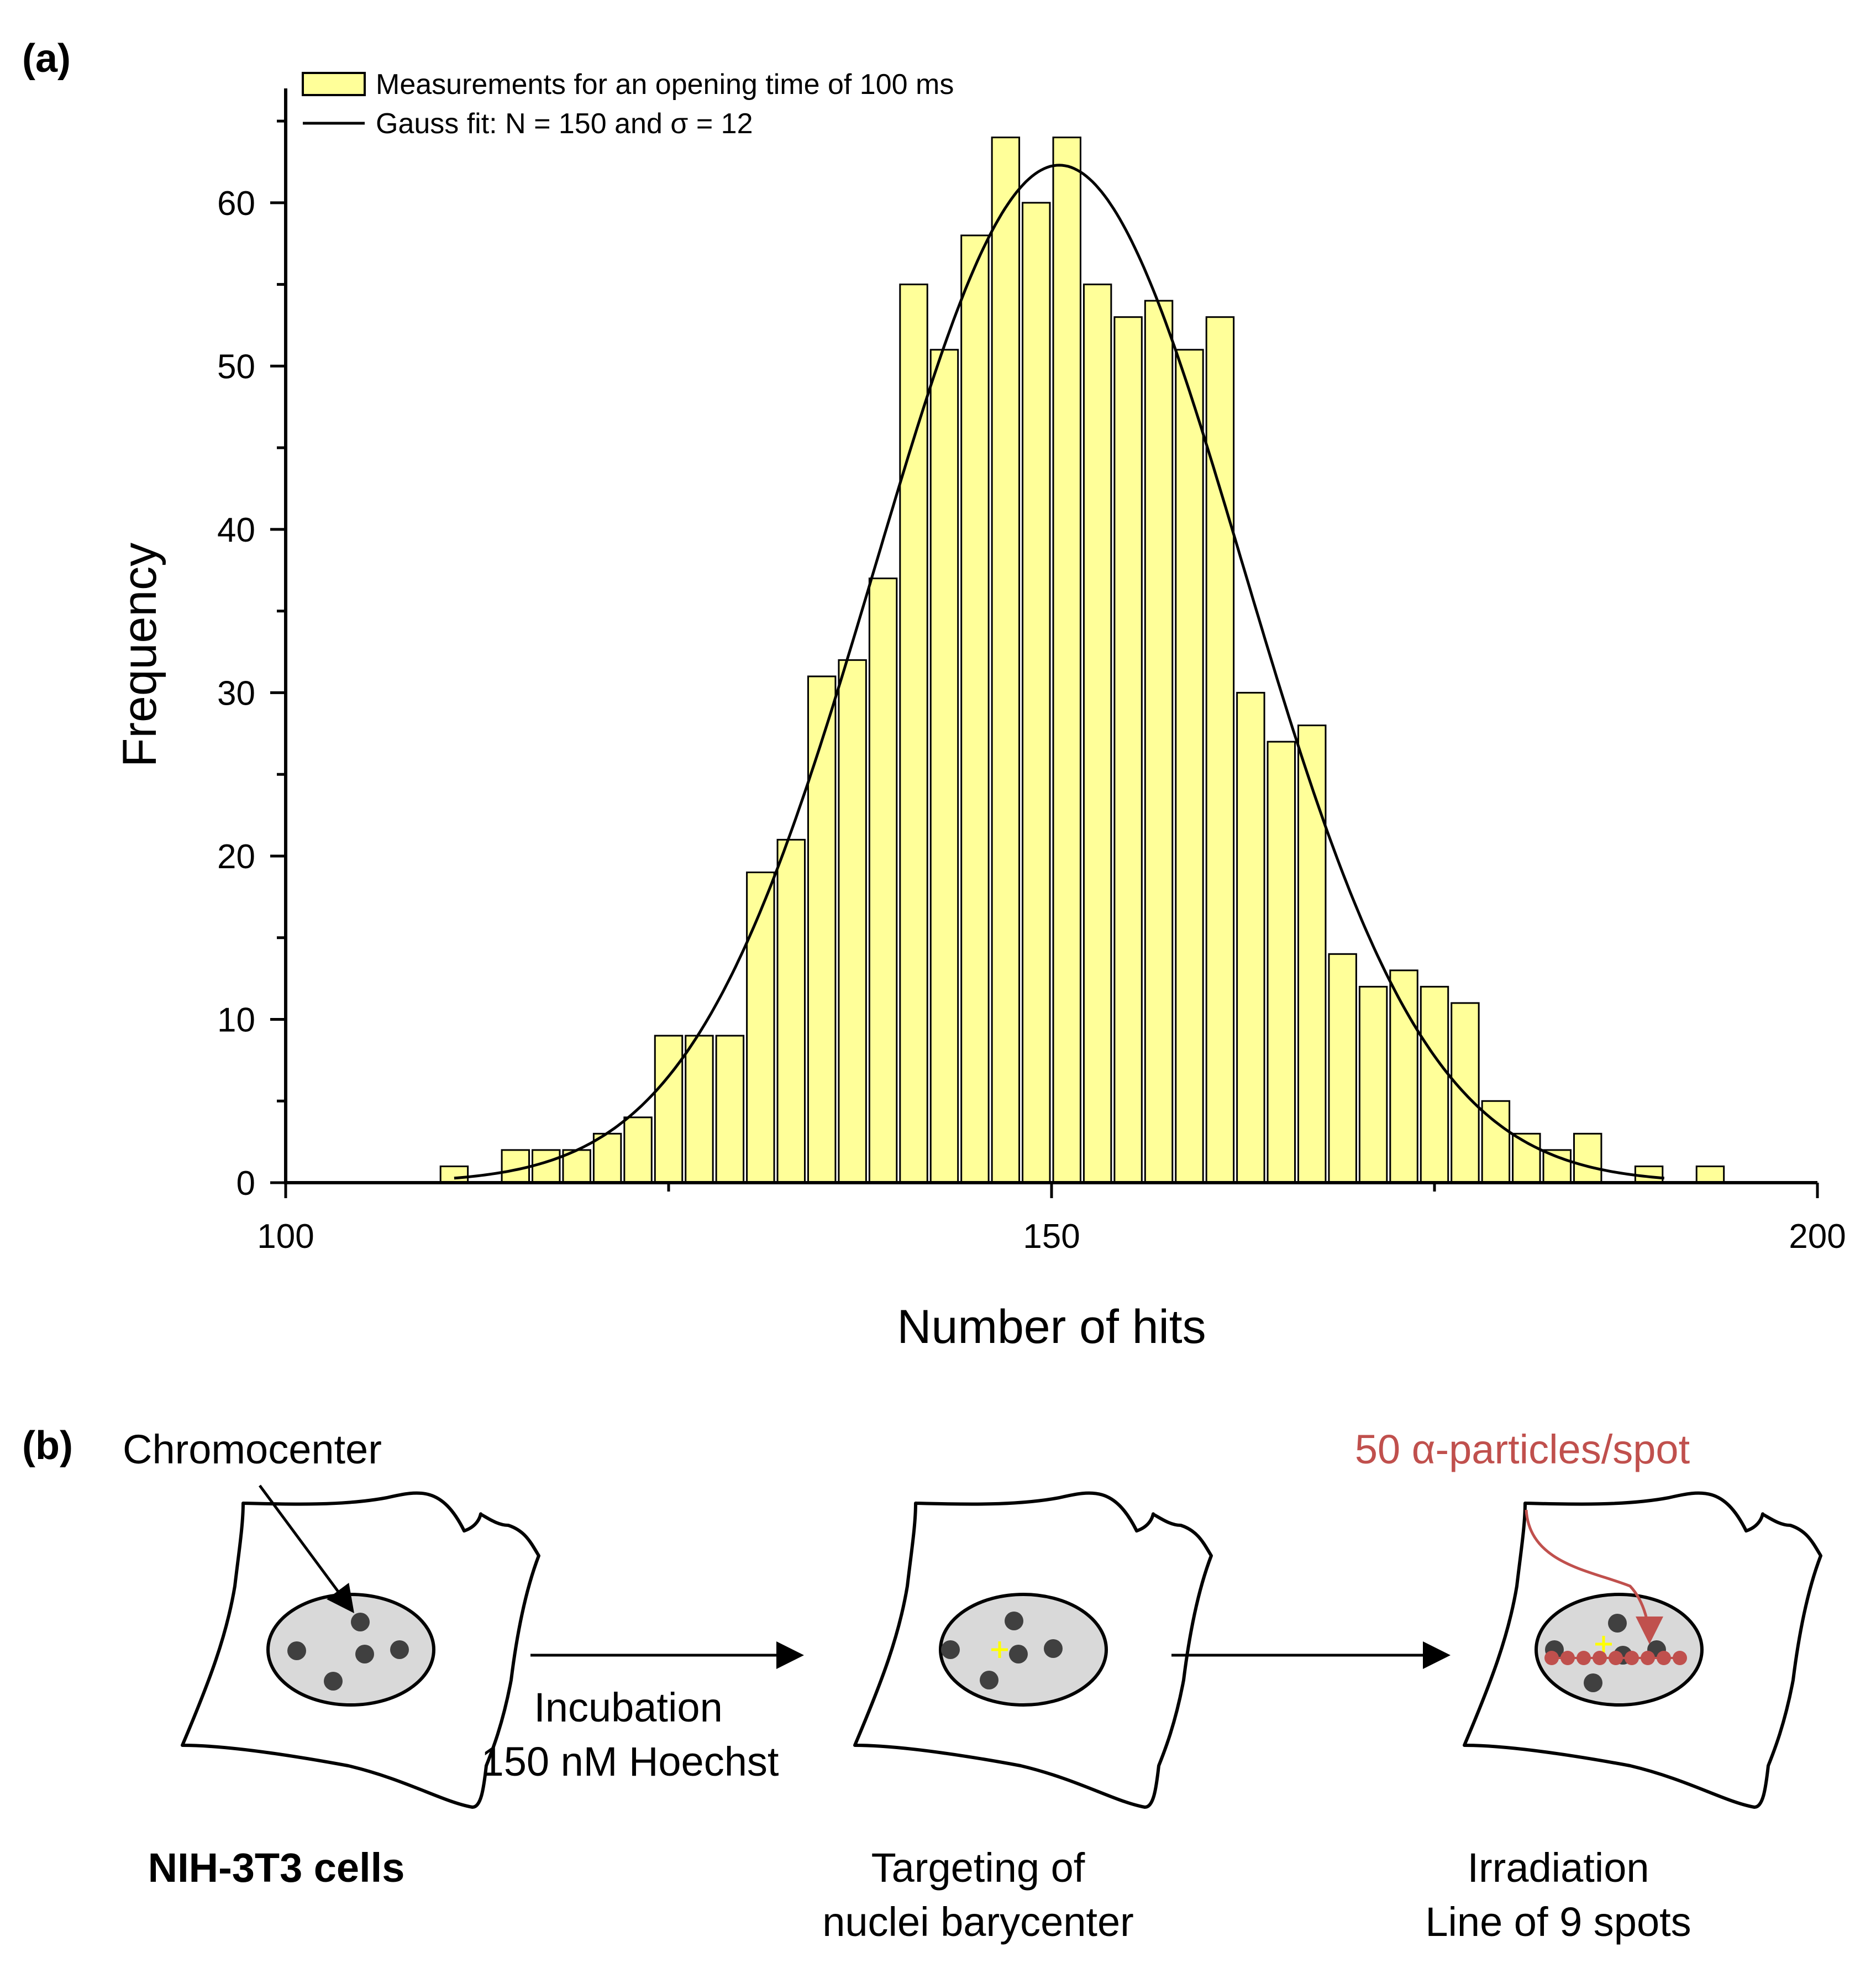 The width and height of the screenshot is (1876, 1968). I want to click on step-2-label-line-1: Targeting of, so click(978, 1868).